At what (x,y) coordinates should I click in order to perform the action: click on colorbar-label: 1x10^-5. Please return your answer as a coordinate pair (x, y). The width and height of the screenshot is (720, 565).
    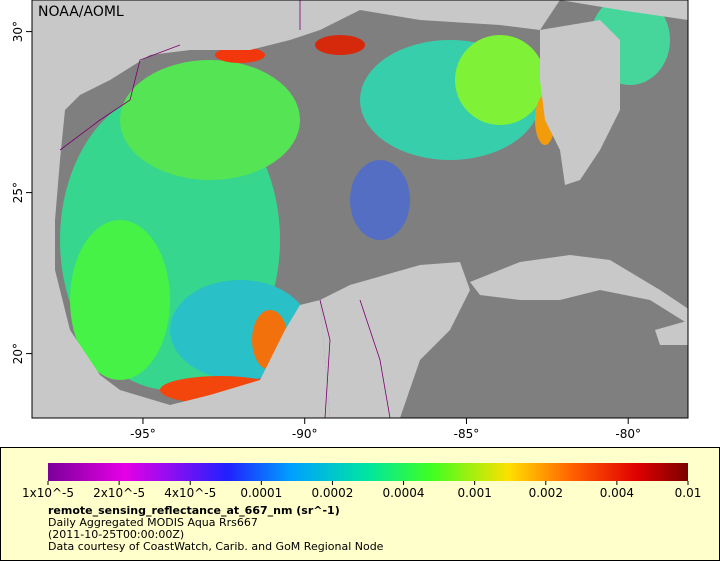
    Looking at the image, I should click on (48, 493).